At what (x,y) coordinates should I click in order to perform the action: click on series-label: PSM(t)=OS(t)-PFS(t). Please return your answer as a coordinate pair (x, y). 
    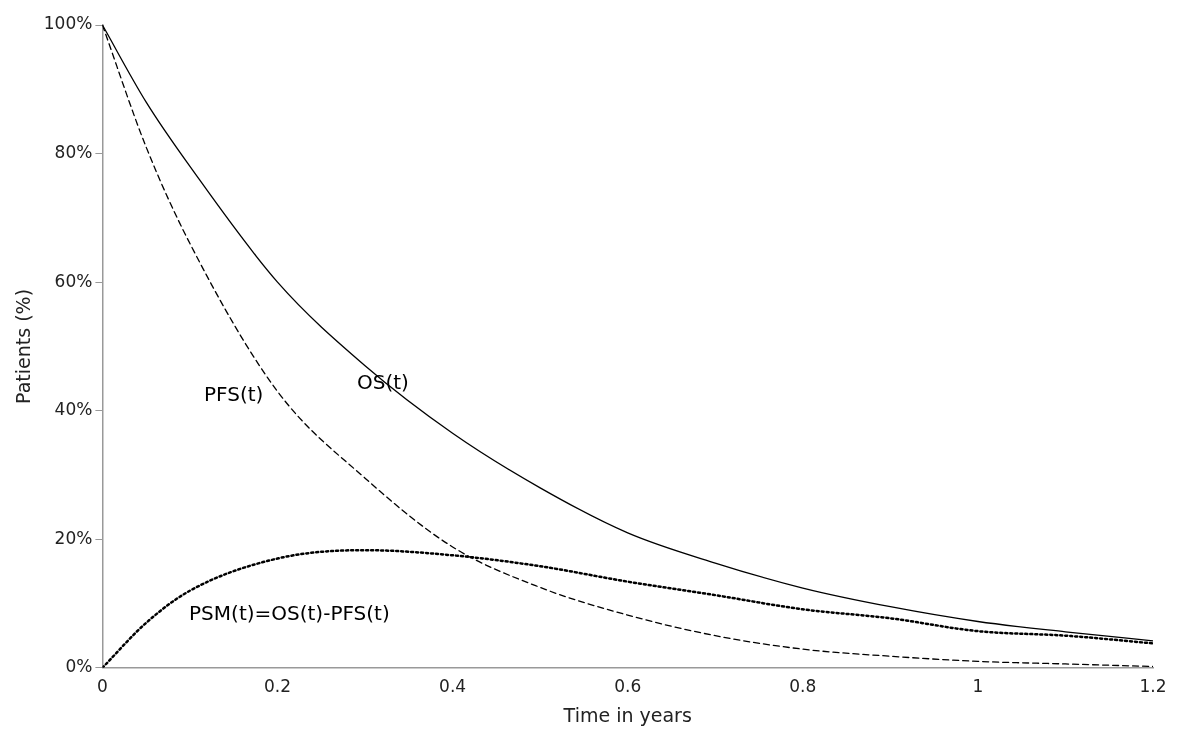
    Looking at the image, I should click on (289, 612).